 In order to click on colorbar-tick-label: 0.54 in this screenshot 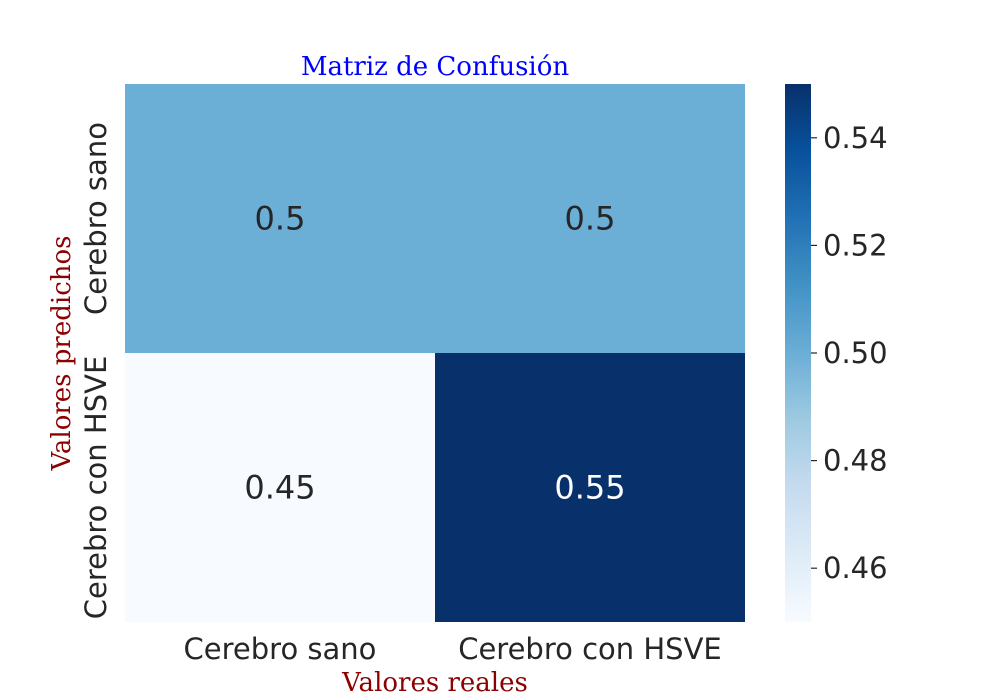, I will do `click(855, 138)`.